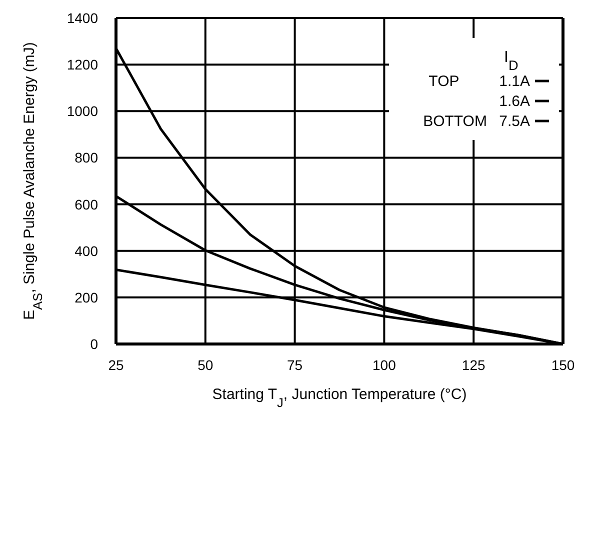  Describe the element at coordinates (511, 60) in the screenshot. I see `legend-title: I$_{D}$` at that location.